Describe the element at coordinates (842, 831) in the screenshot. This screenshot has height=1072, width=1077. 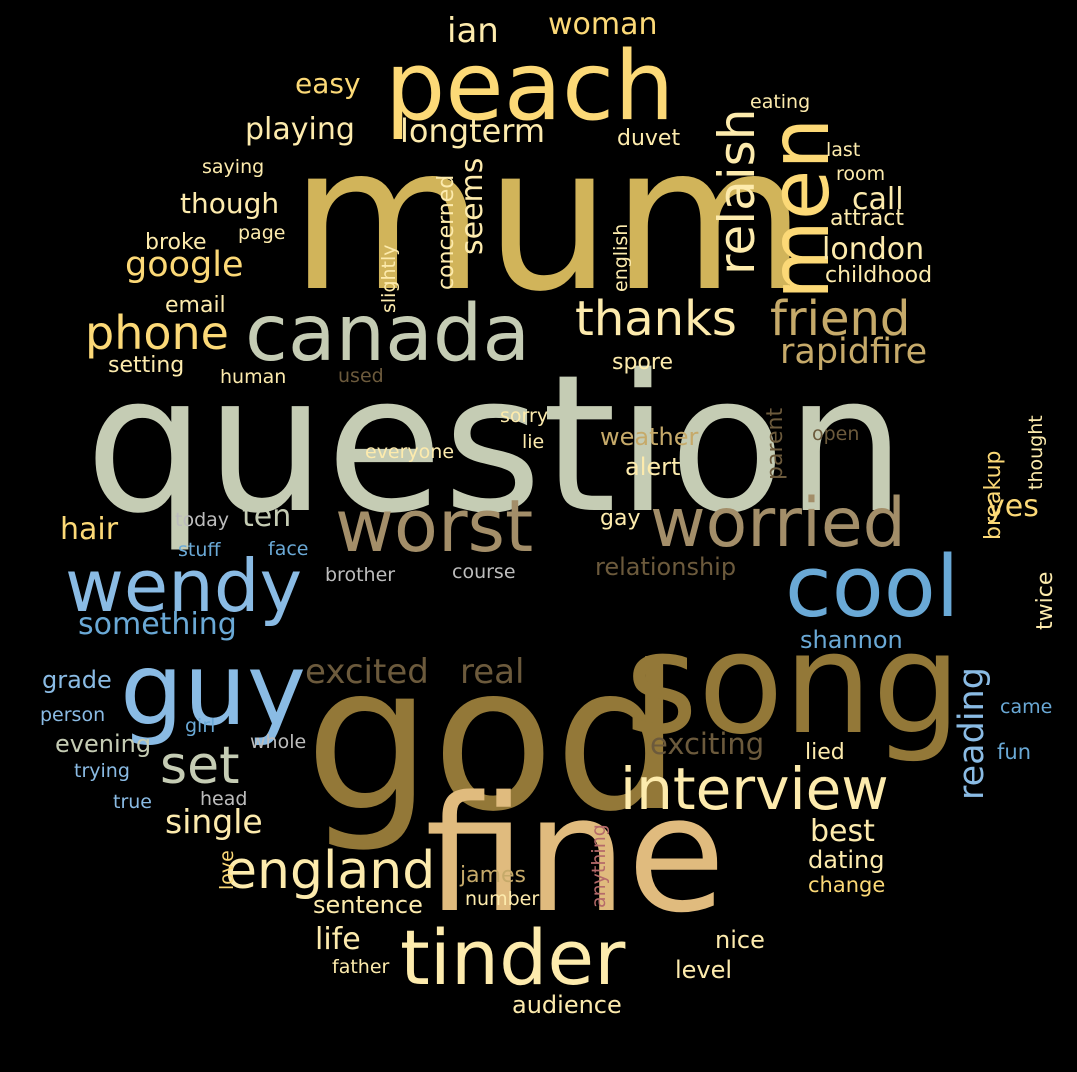
I see `word-best: best` at that location.